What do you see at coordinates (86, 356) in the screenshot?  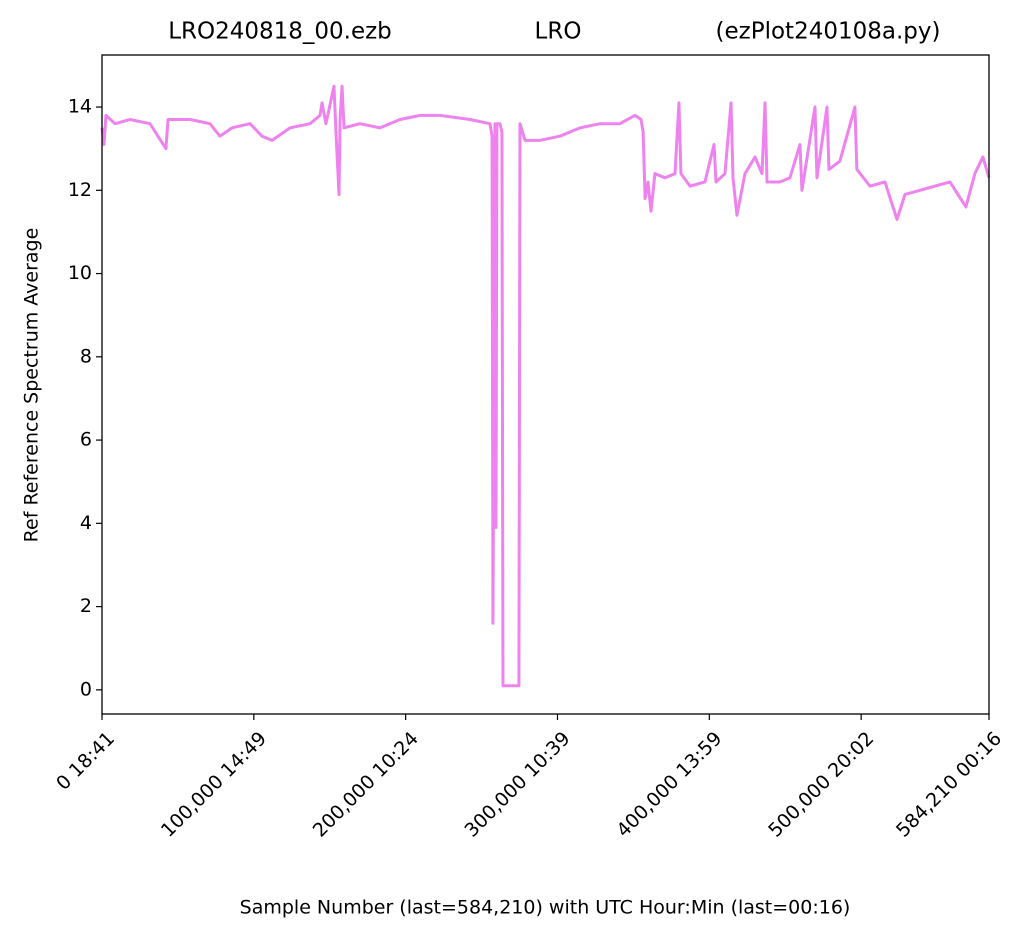 I see `y-tick-label: 8` at bounding box center [86, 356].